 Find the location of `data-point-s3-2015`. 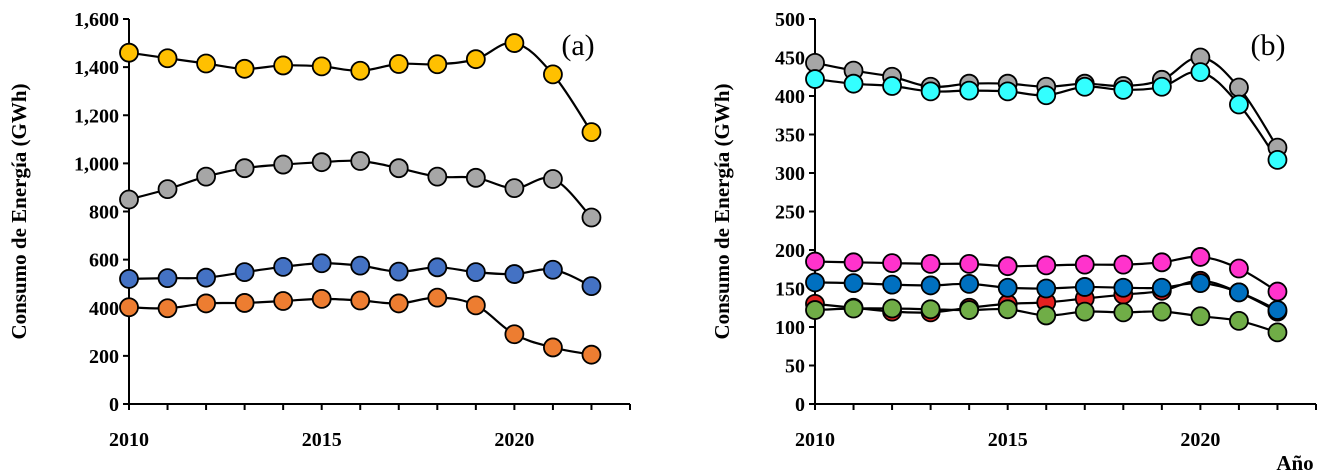

data-point-s3-2015 is located at coordinates (321, 263).